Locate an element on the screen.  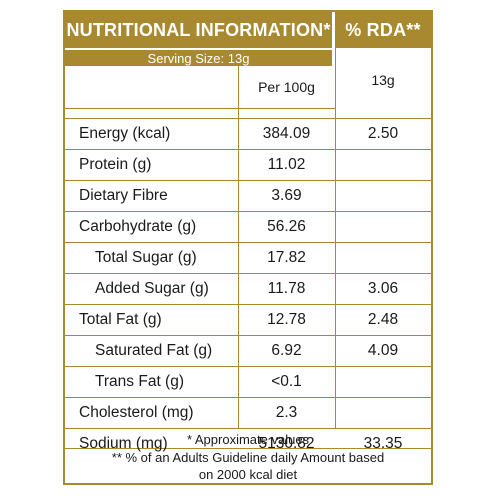
nutrient-name: Total Sugar (g) is located at coordinates (146, 257).